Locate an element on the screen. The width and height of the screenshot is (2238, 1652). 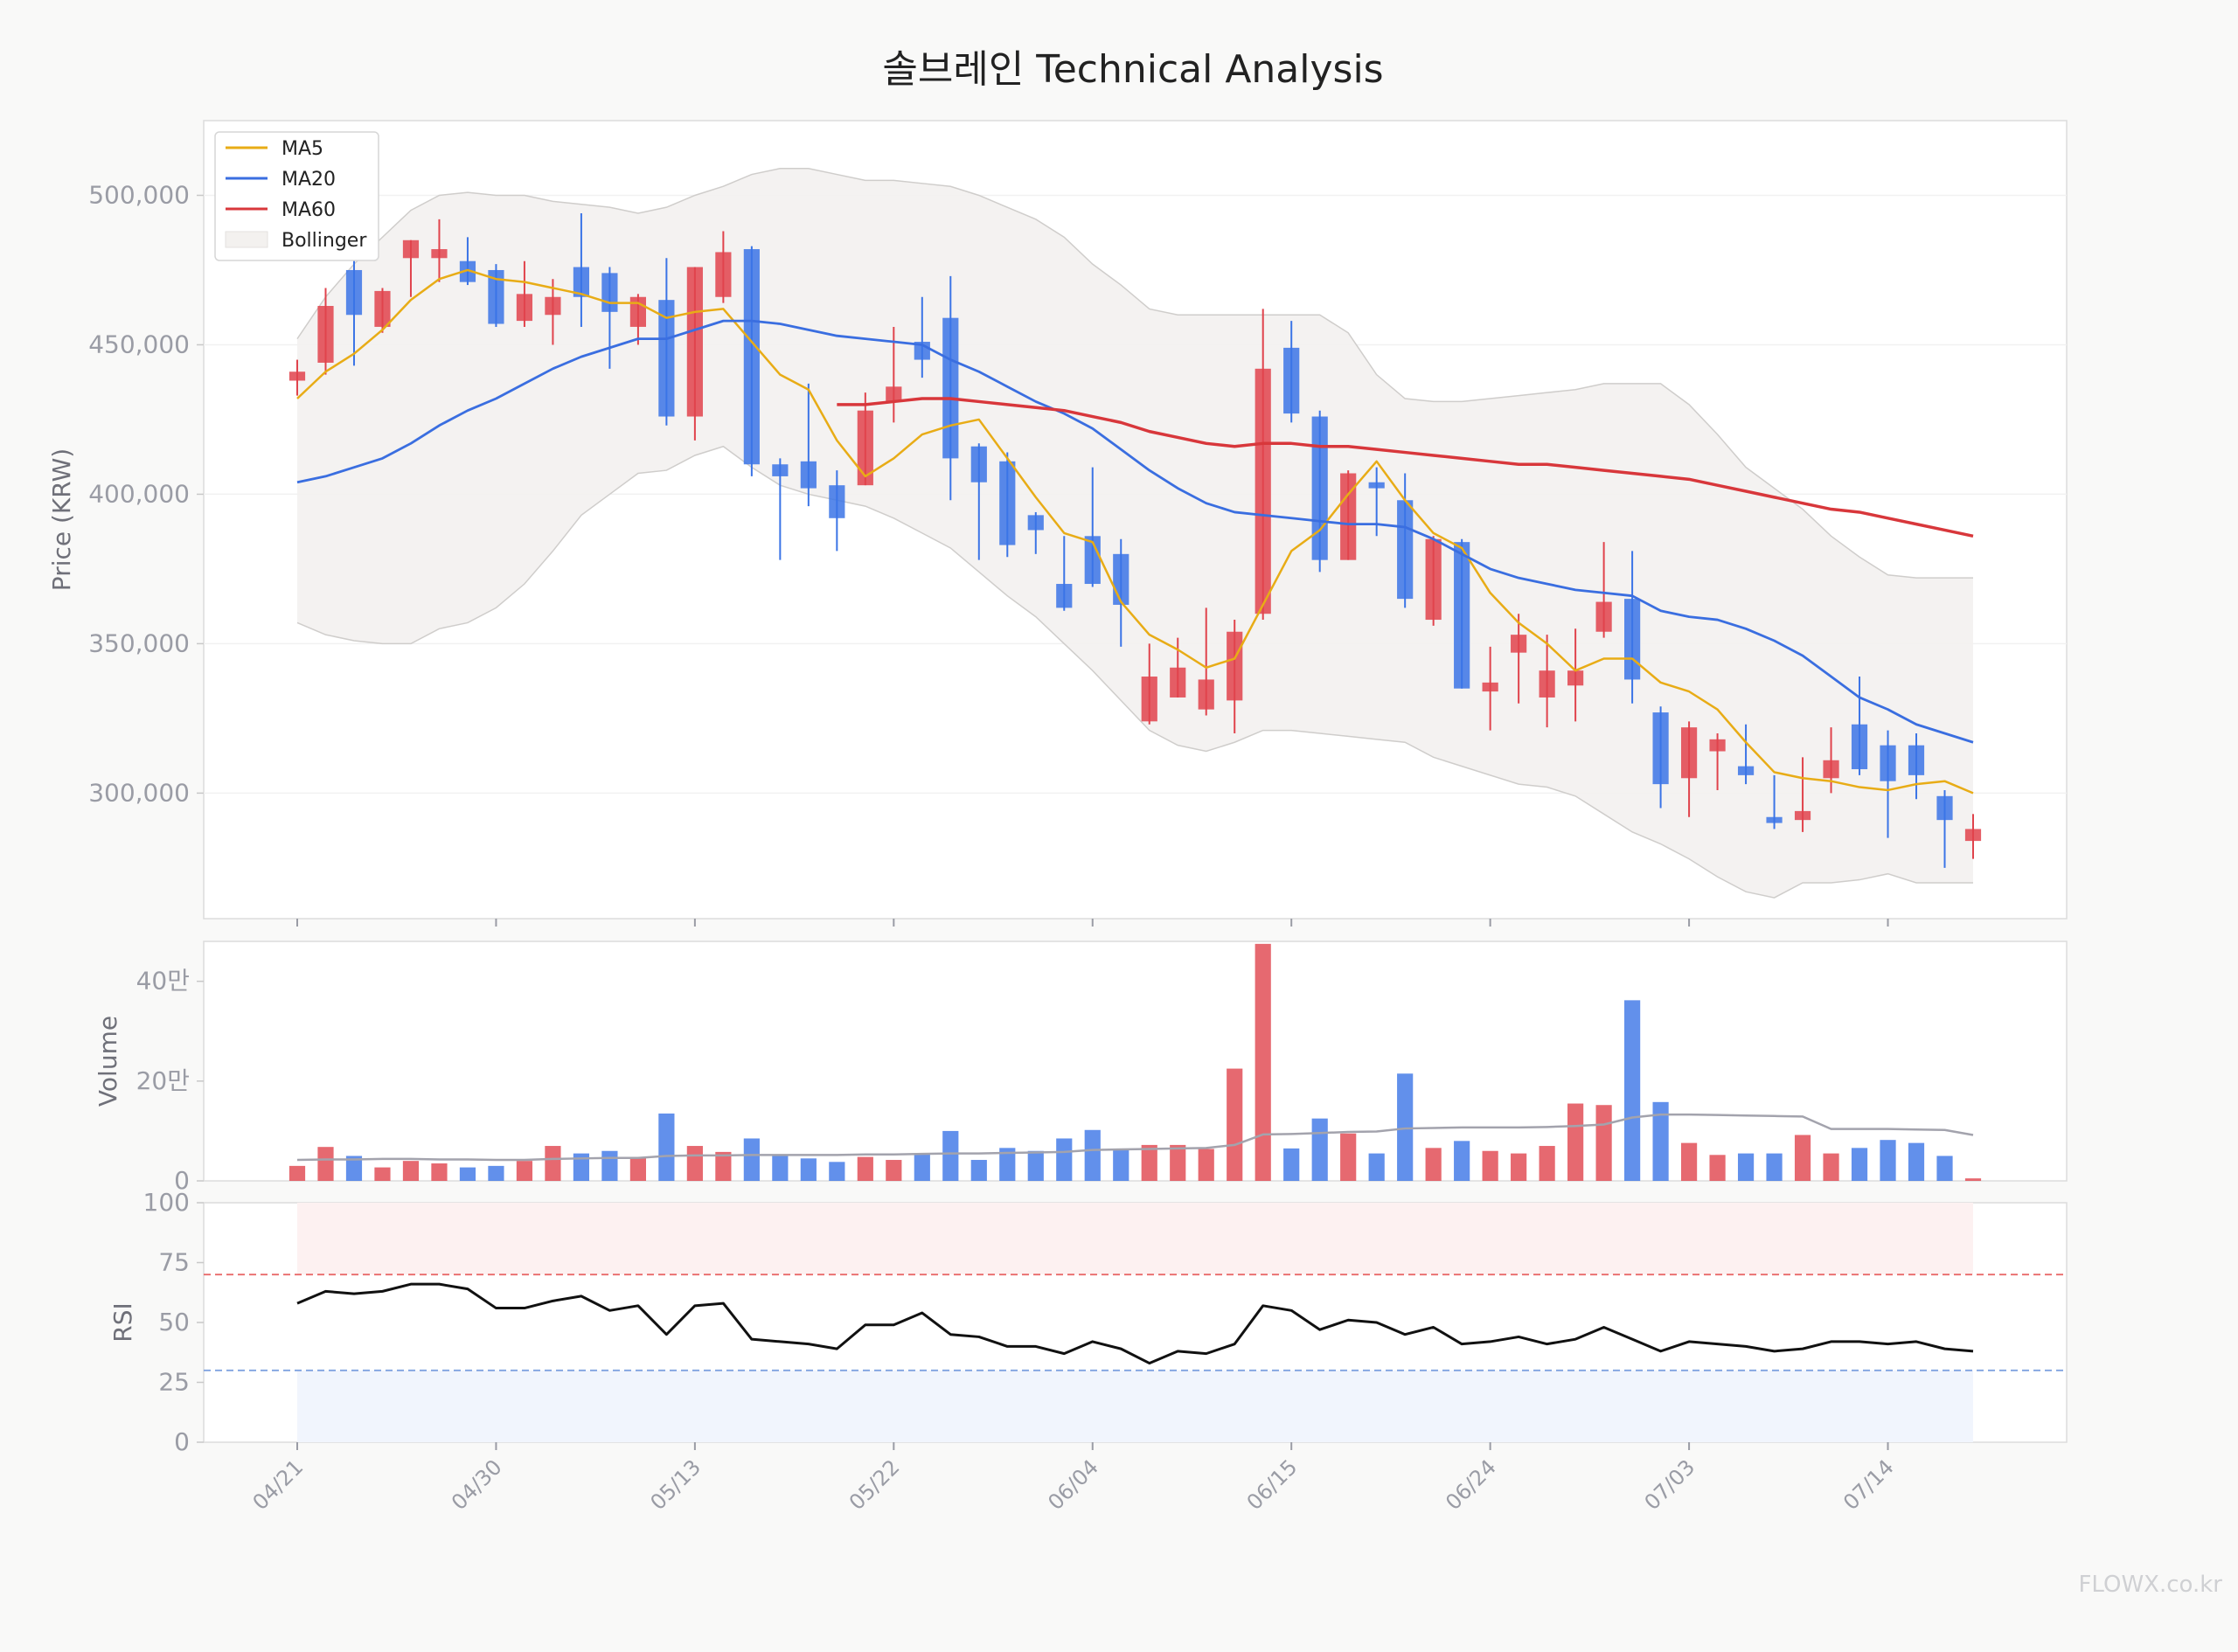
xtick-label: 06/24 is located at coordinates (1471, 1484).